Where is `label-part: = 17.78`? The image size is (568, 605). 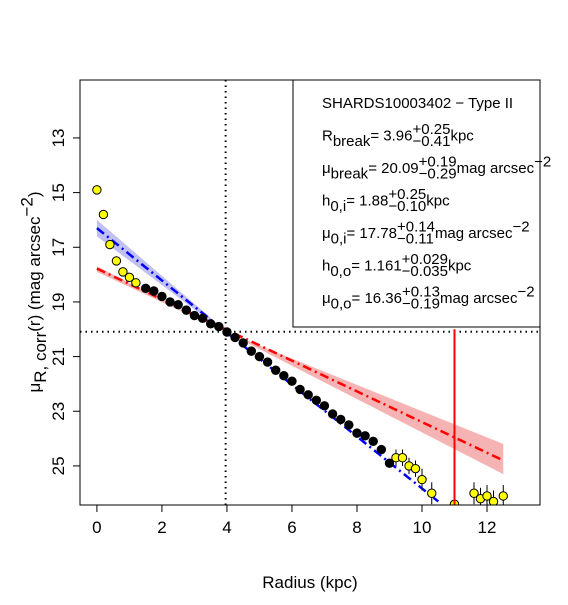
label-part: = 17.78 is located at coordinates (372, 233).